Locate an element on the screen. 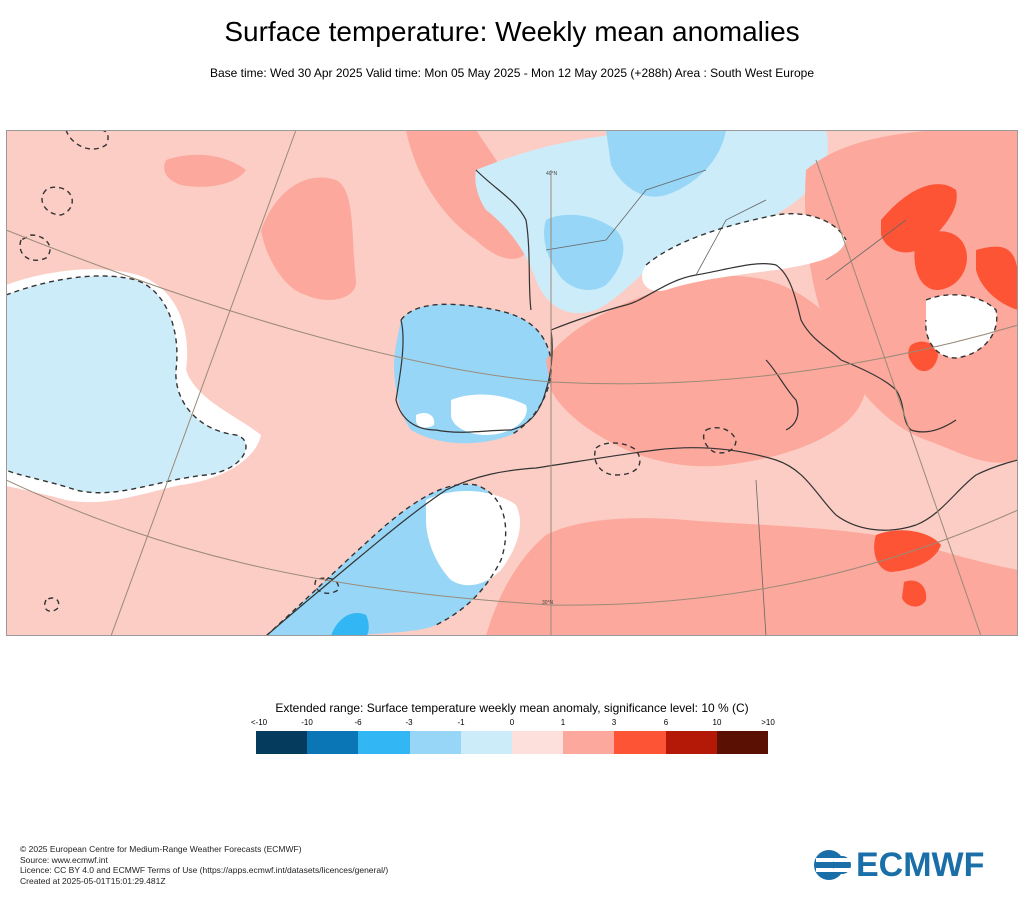 This screenshot has height=922, width=1024. atlantic-cool-area is located at coordinates (126, 384).